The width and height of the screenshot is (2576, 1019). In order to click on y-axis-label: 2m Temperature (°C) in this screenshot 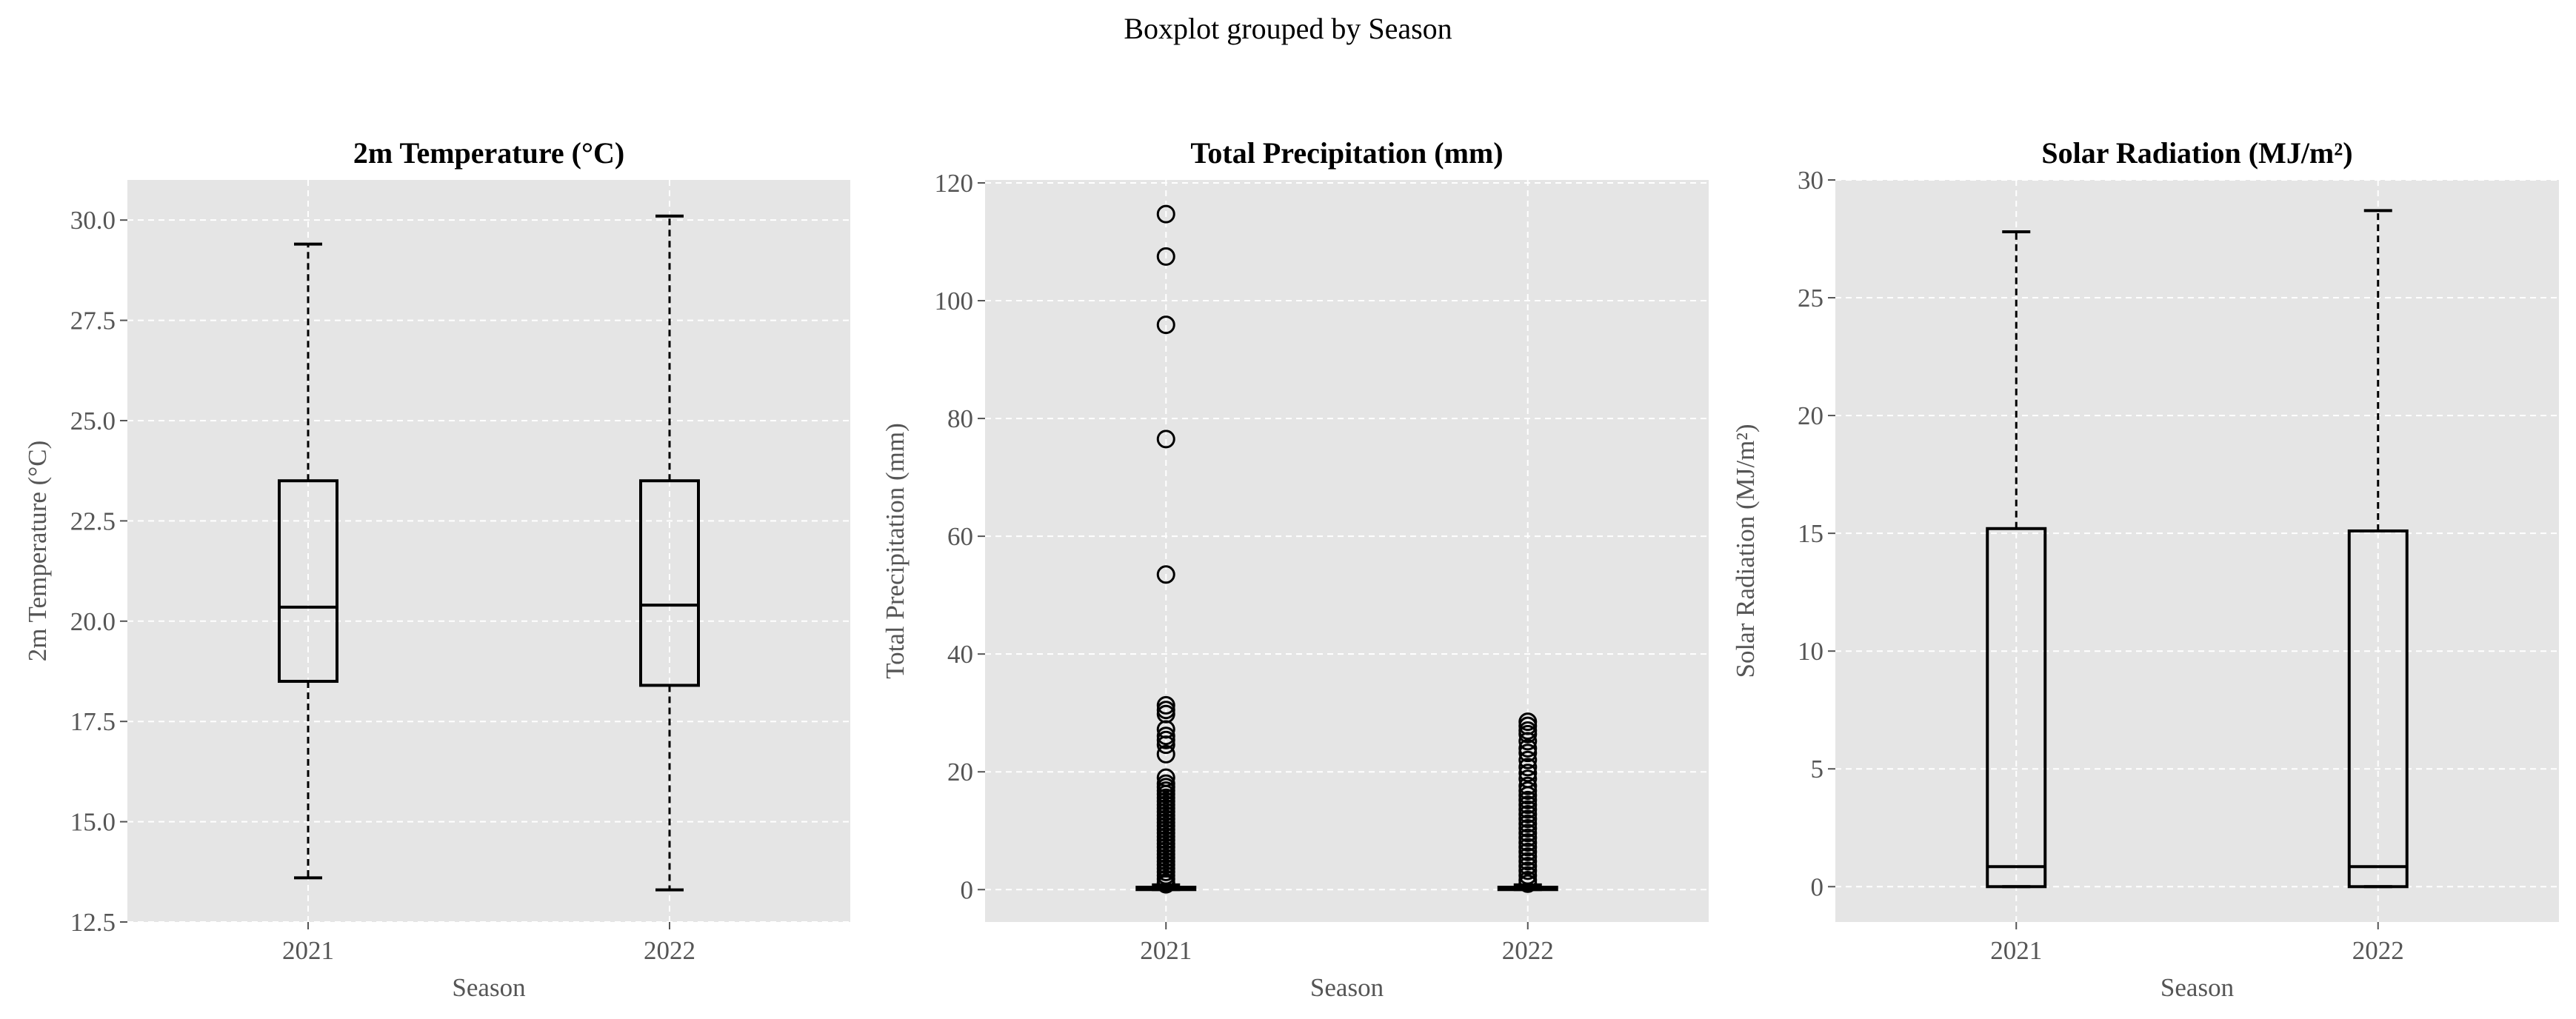, I will do `click(37, 551)`.